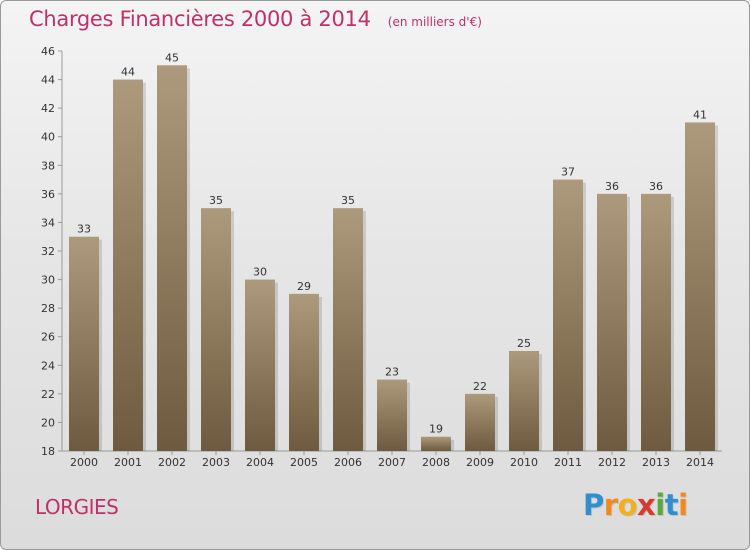 This screenshot has height=550, width=750. Describe the element at coordinates (568, 462) in the screenshot. I see `x-tick-label: 2011` at that location.